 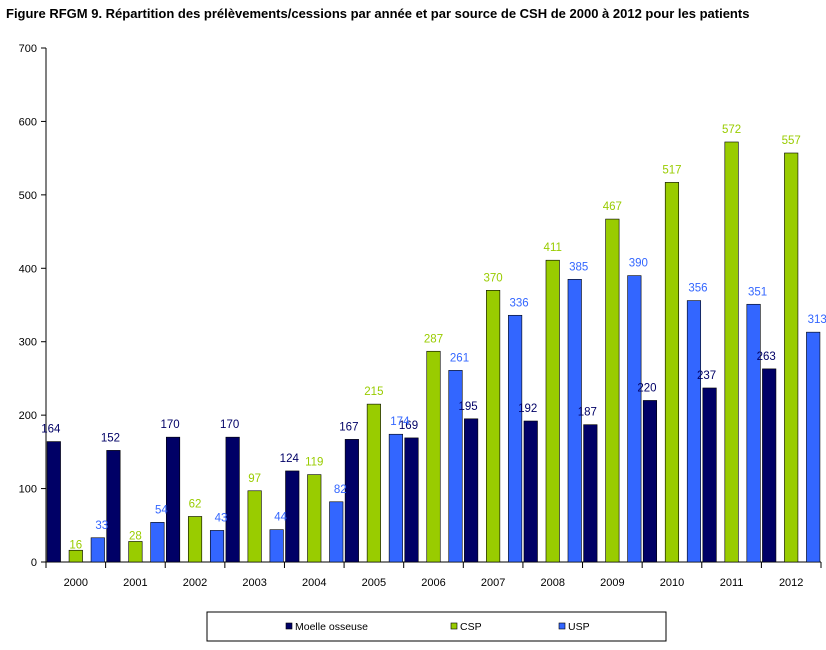 I want to click on data-label: 385, so click(x=578, y=267).